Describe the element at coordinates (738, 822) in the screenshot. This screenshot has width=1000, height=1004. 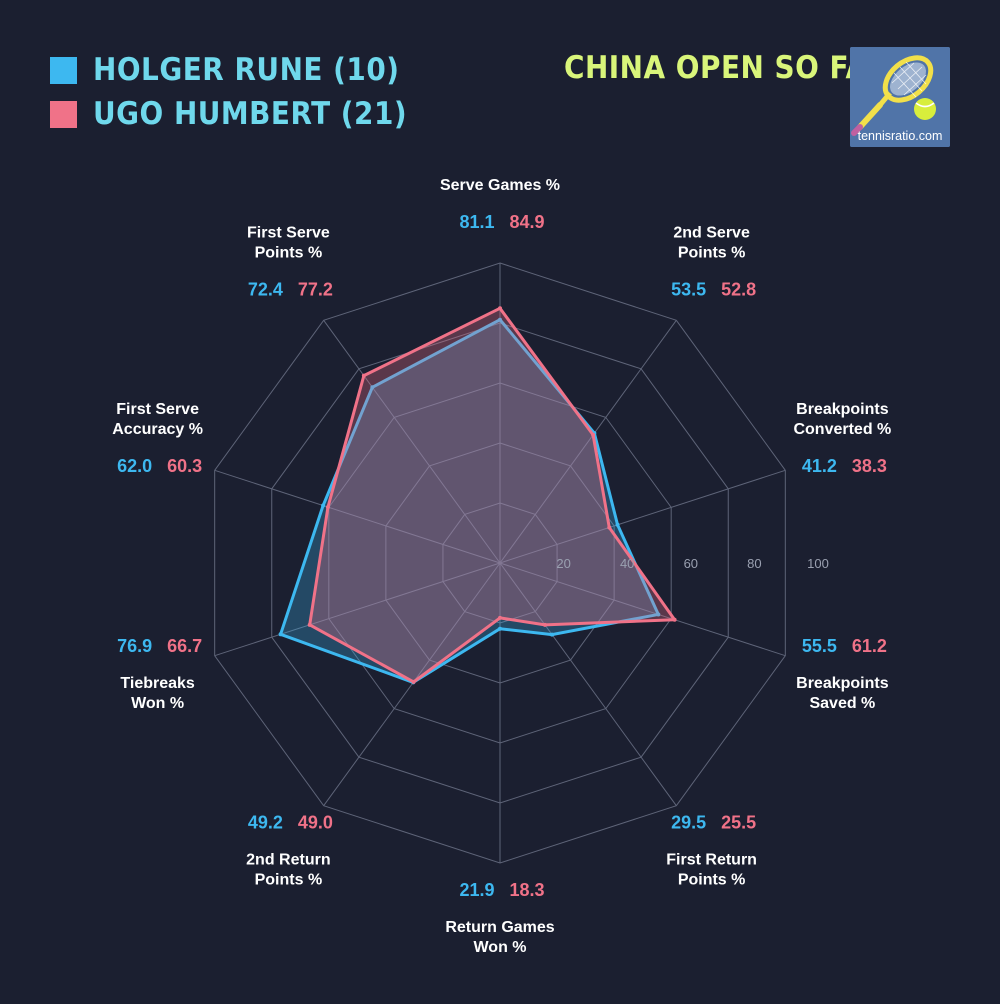
I see `value-label-humbert-4: 25.5` at that location.